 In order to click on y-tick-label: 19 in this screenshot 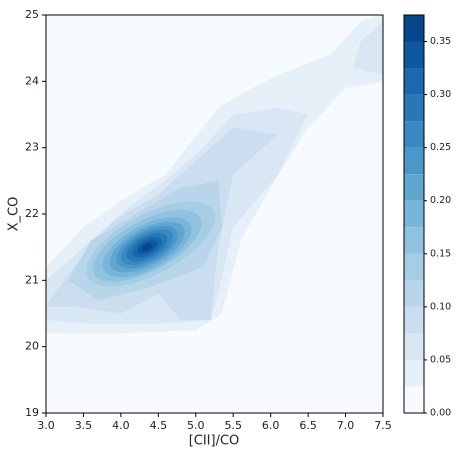, I will do `click(32, 412)`.